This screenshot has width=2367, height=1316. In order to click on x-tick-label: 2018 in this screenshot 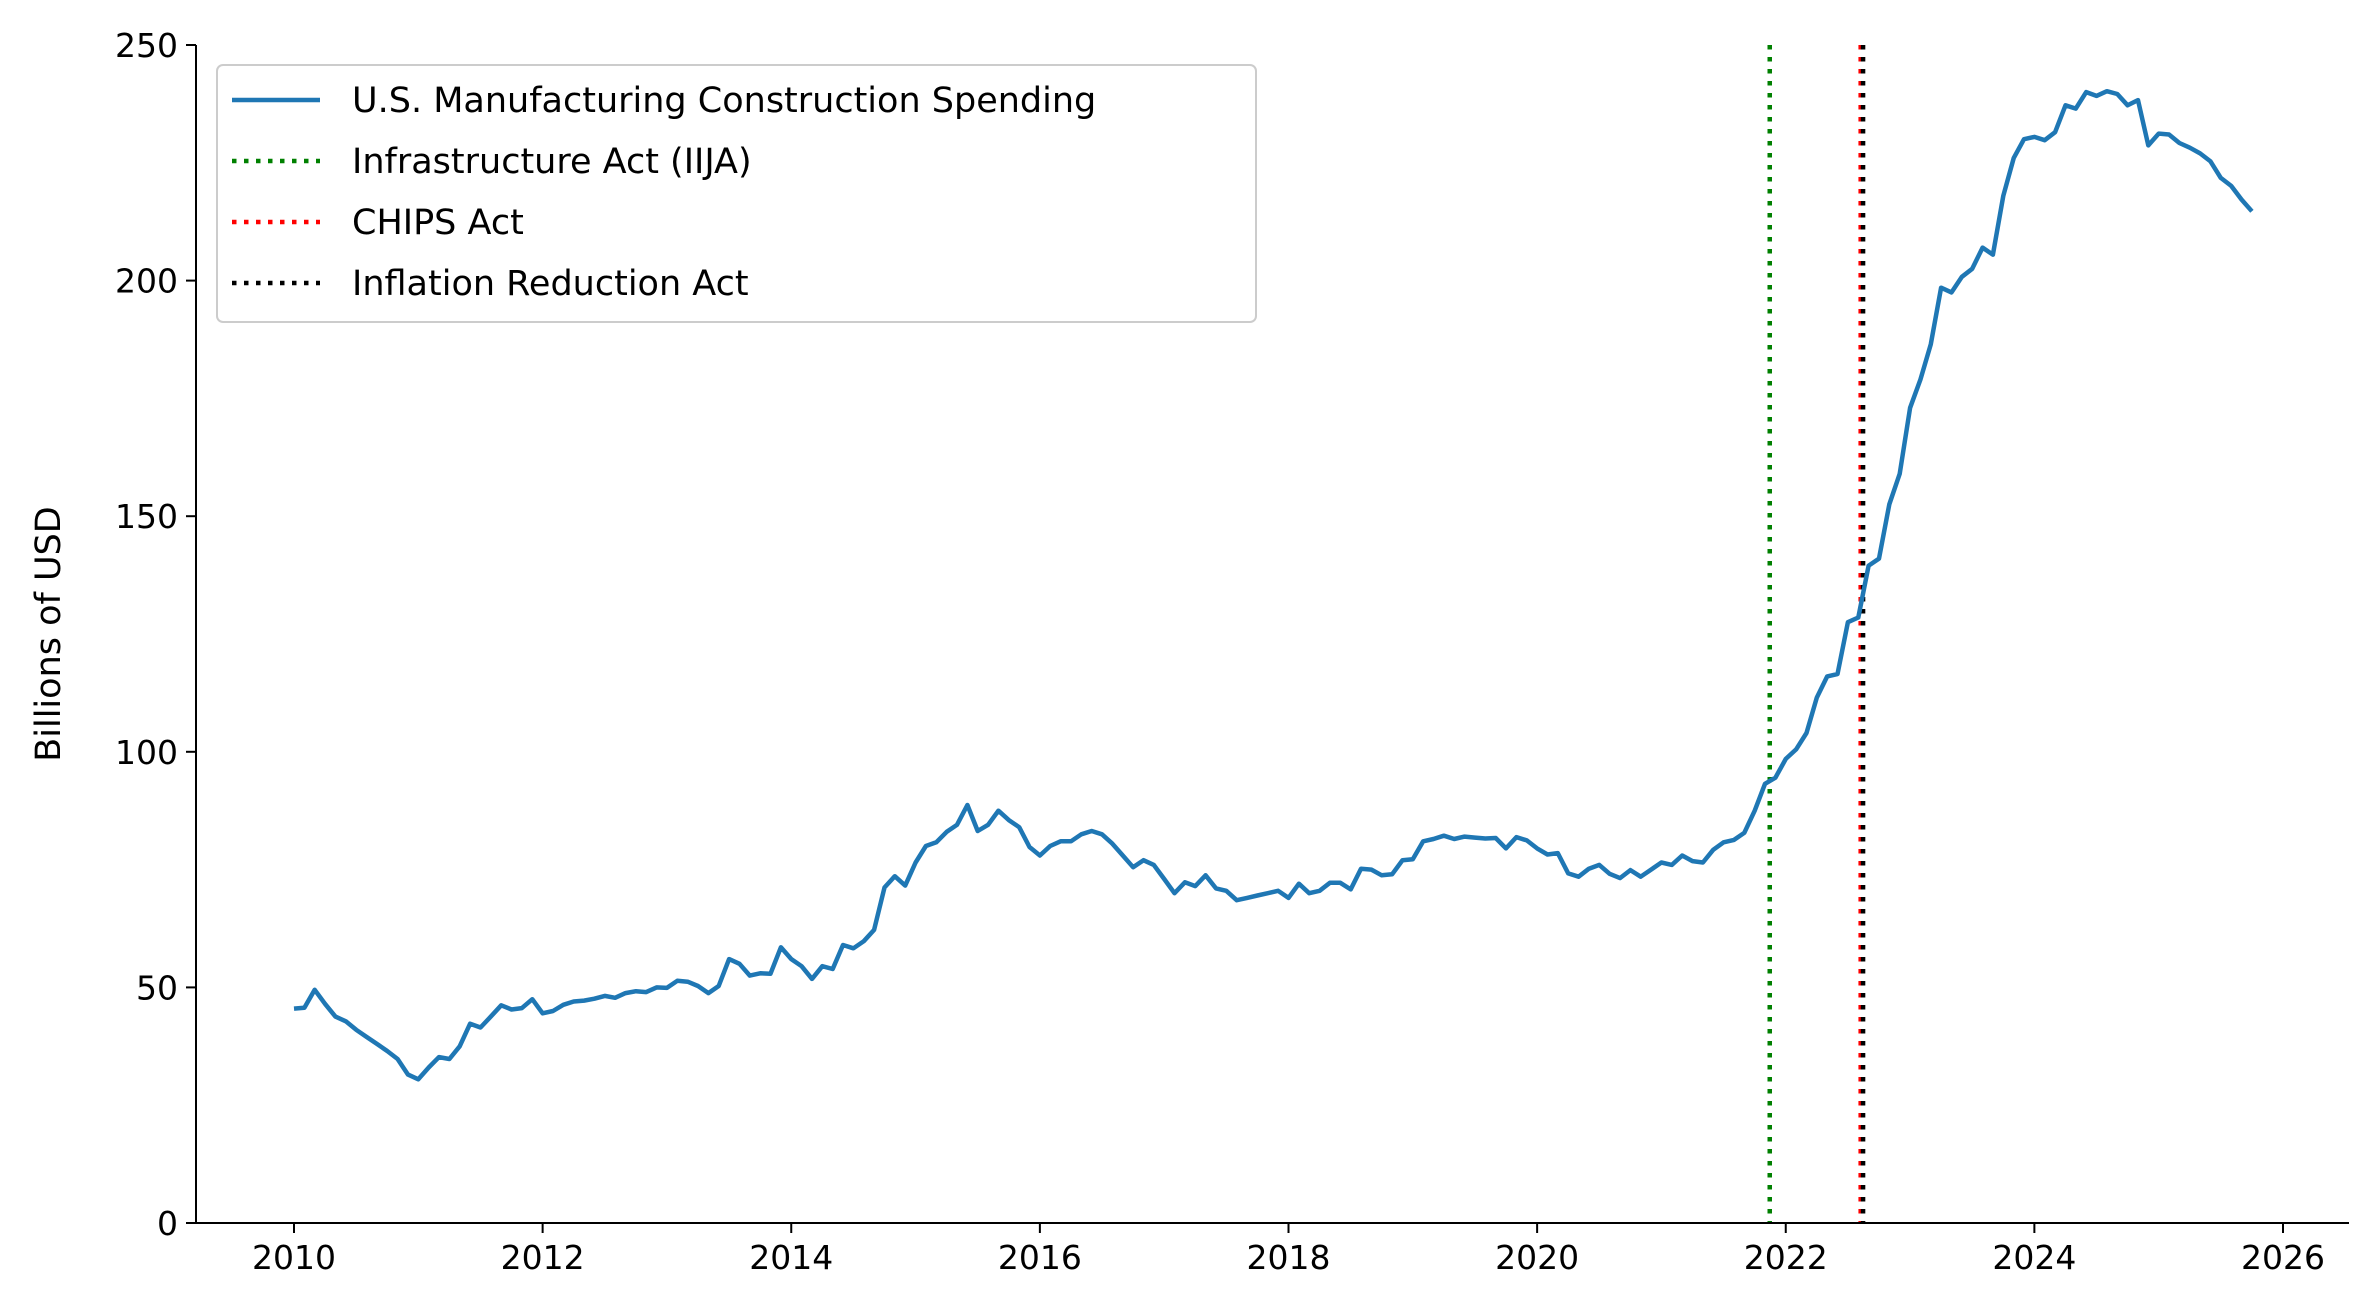, I will do `click(1289, 1257)`.